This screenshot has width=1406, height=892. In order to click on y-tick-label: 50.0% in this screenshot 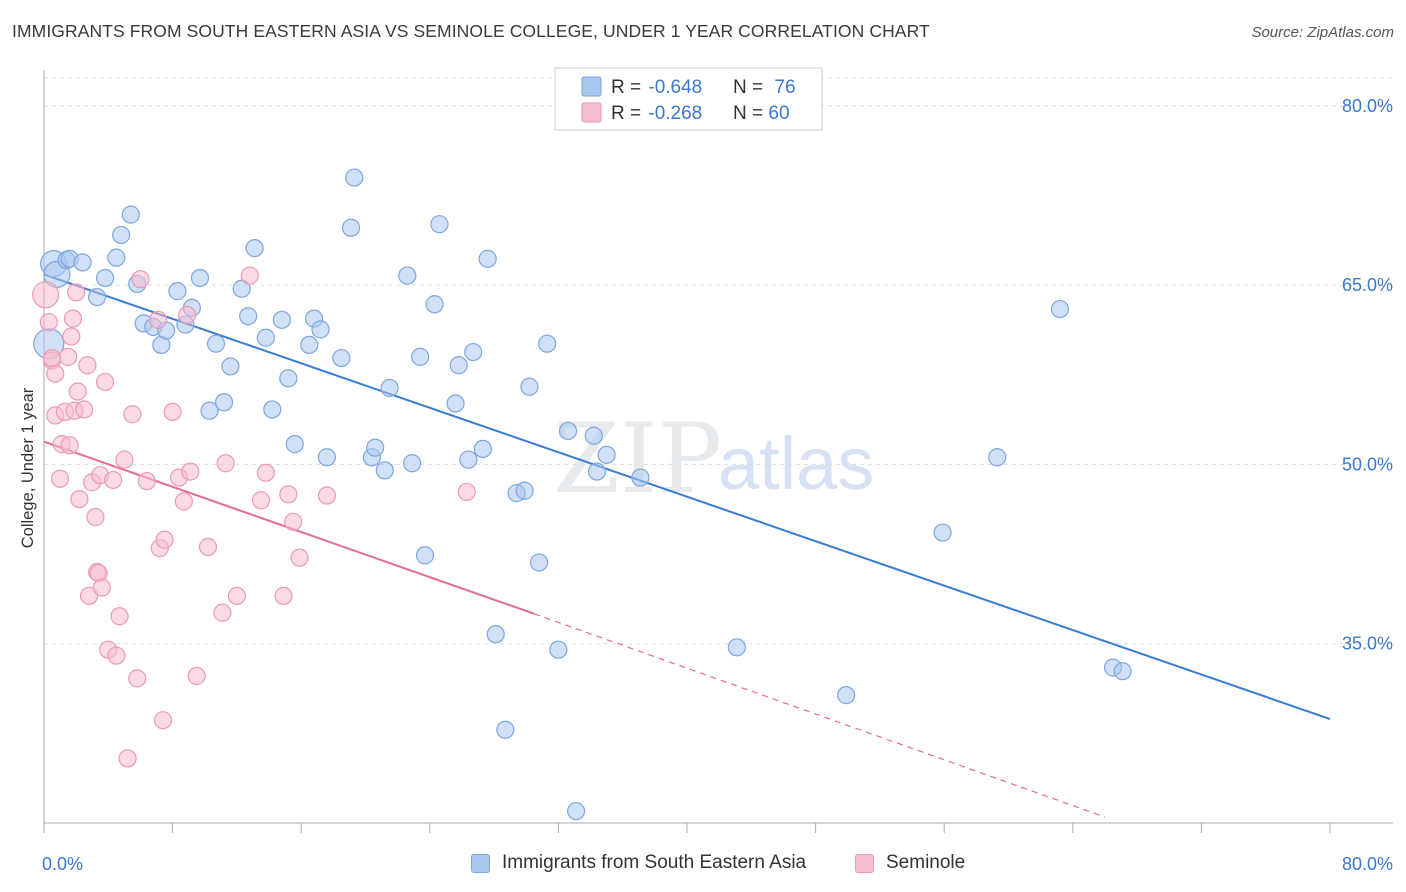, I will do `click(1367, 464)`.